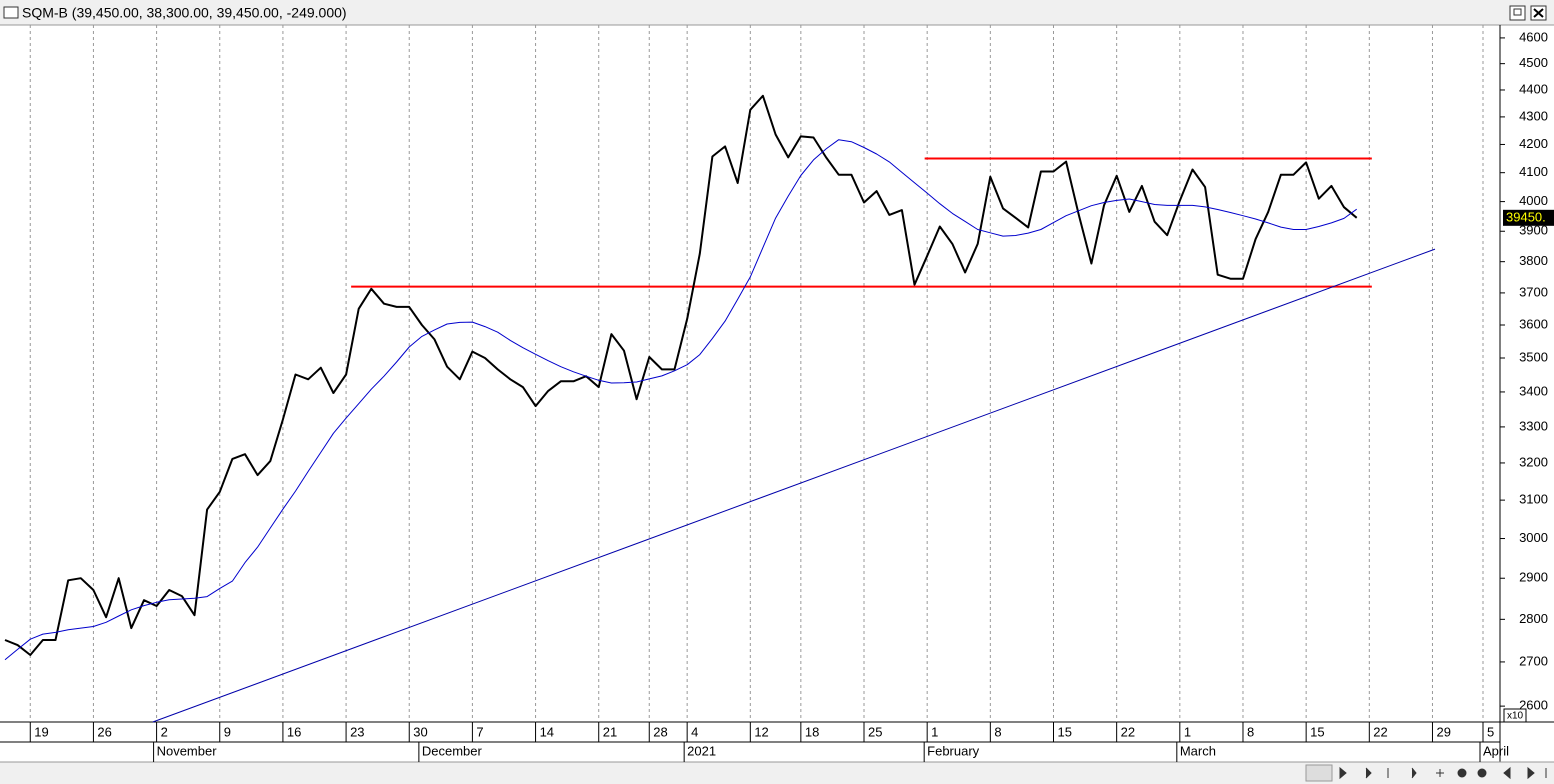 The image size is (1554, 784). I want to click on x-tick-label: 21, so click(610, 731).